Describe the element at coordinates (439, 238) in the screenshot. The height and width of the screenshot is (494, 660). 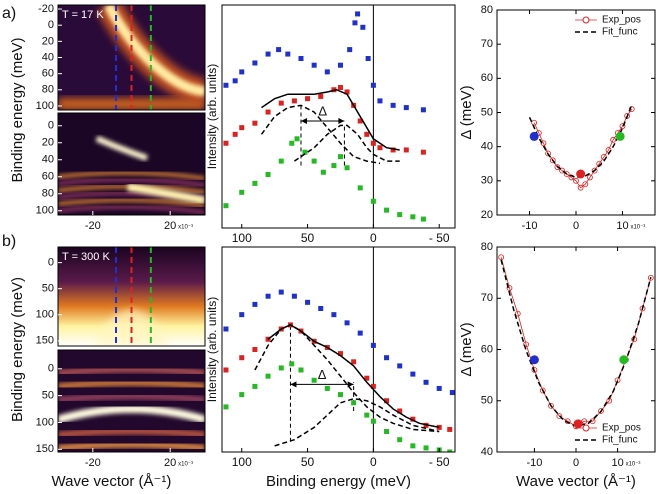
I see `x-tick-label: - 50` at that location.